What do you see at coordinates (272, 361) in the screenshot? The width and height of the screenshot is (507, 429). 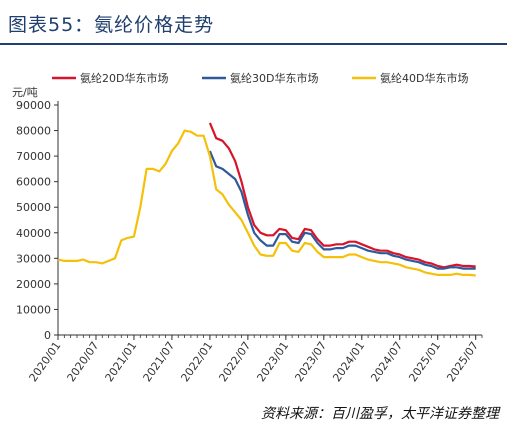 I see `x-tick-label: 2023/01` at bounding box center [272, 361].